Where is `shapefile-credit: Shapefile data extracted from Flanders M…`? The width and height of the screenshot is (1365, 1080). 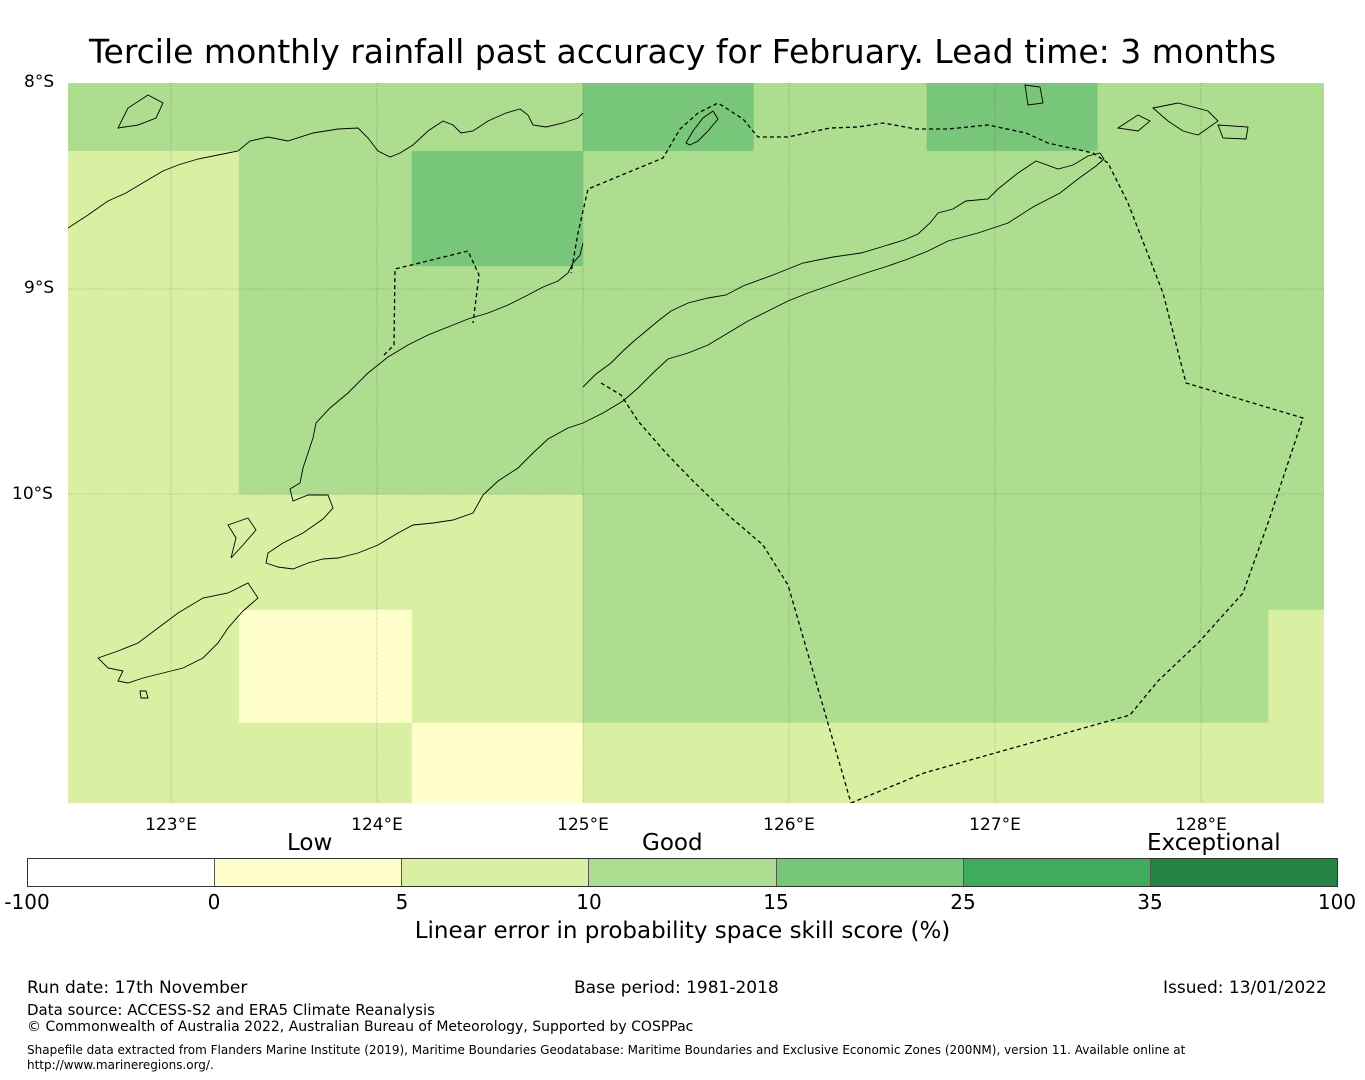
shapefile-credit: Shapefile data extracted from Flanders M… is located at coordinates (606, 1057).